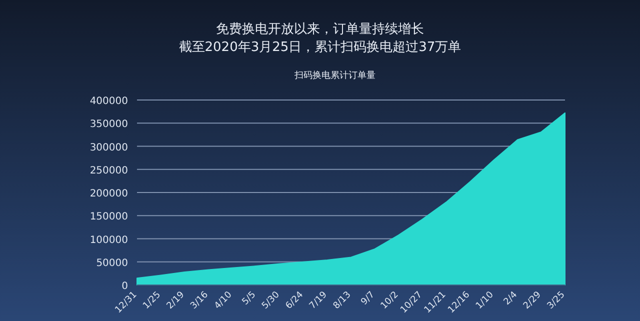 Image resolution: width=640 pixels, height=321 pixels. What do you see at coordinates (125, 286) in the screenshot?
I see `y-tick-label: 0` at bounding box center [125, 286].